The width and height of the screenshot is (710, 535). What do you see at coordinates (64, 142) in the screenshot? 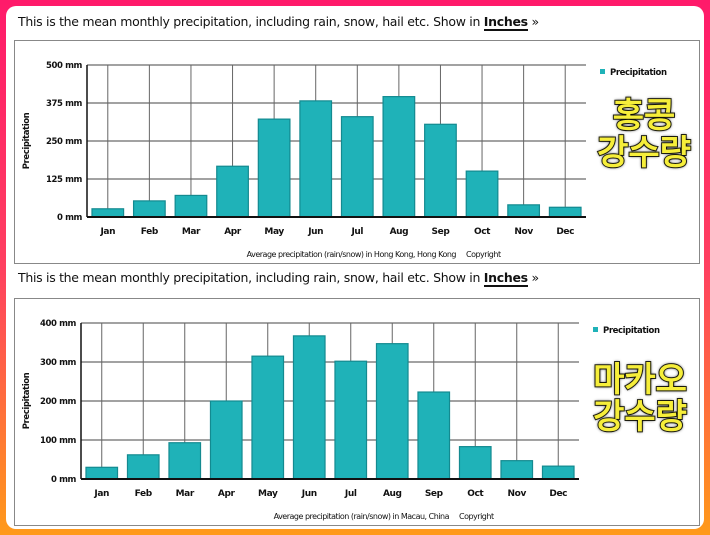
I see `y-tick-label: 250 mm` at bounding box center [64, 142].